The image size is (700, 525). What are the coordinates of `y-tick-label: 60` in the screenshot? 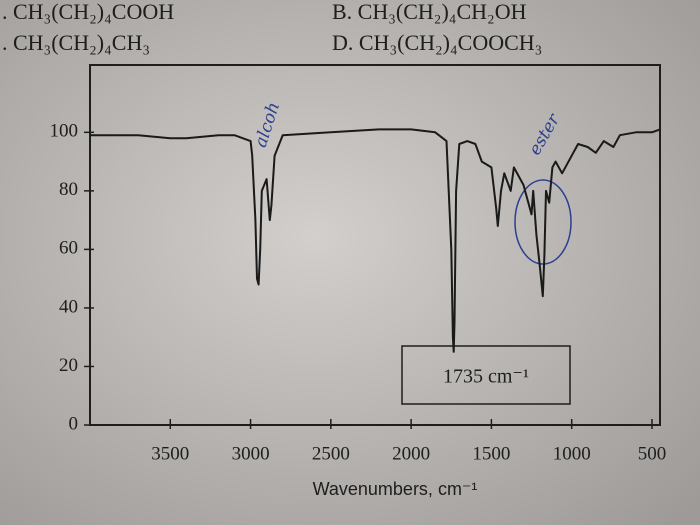 It's located at (68, 248).